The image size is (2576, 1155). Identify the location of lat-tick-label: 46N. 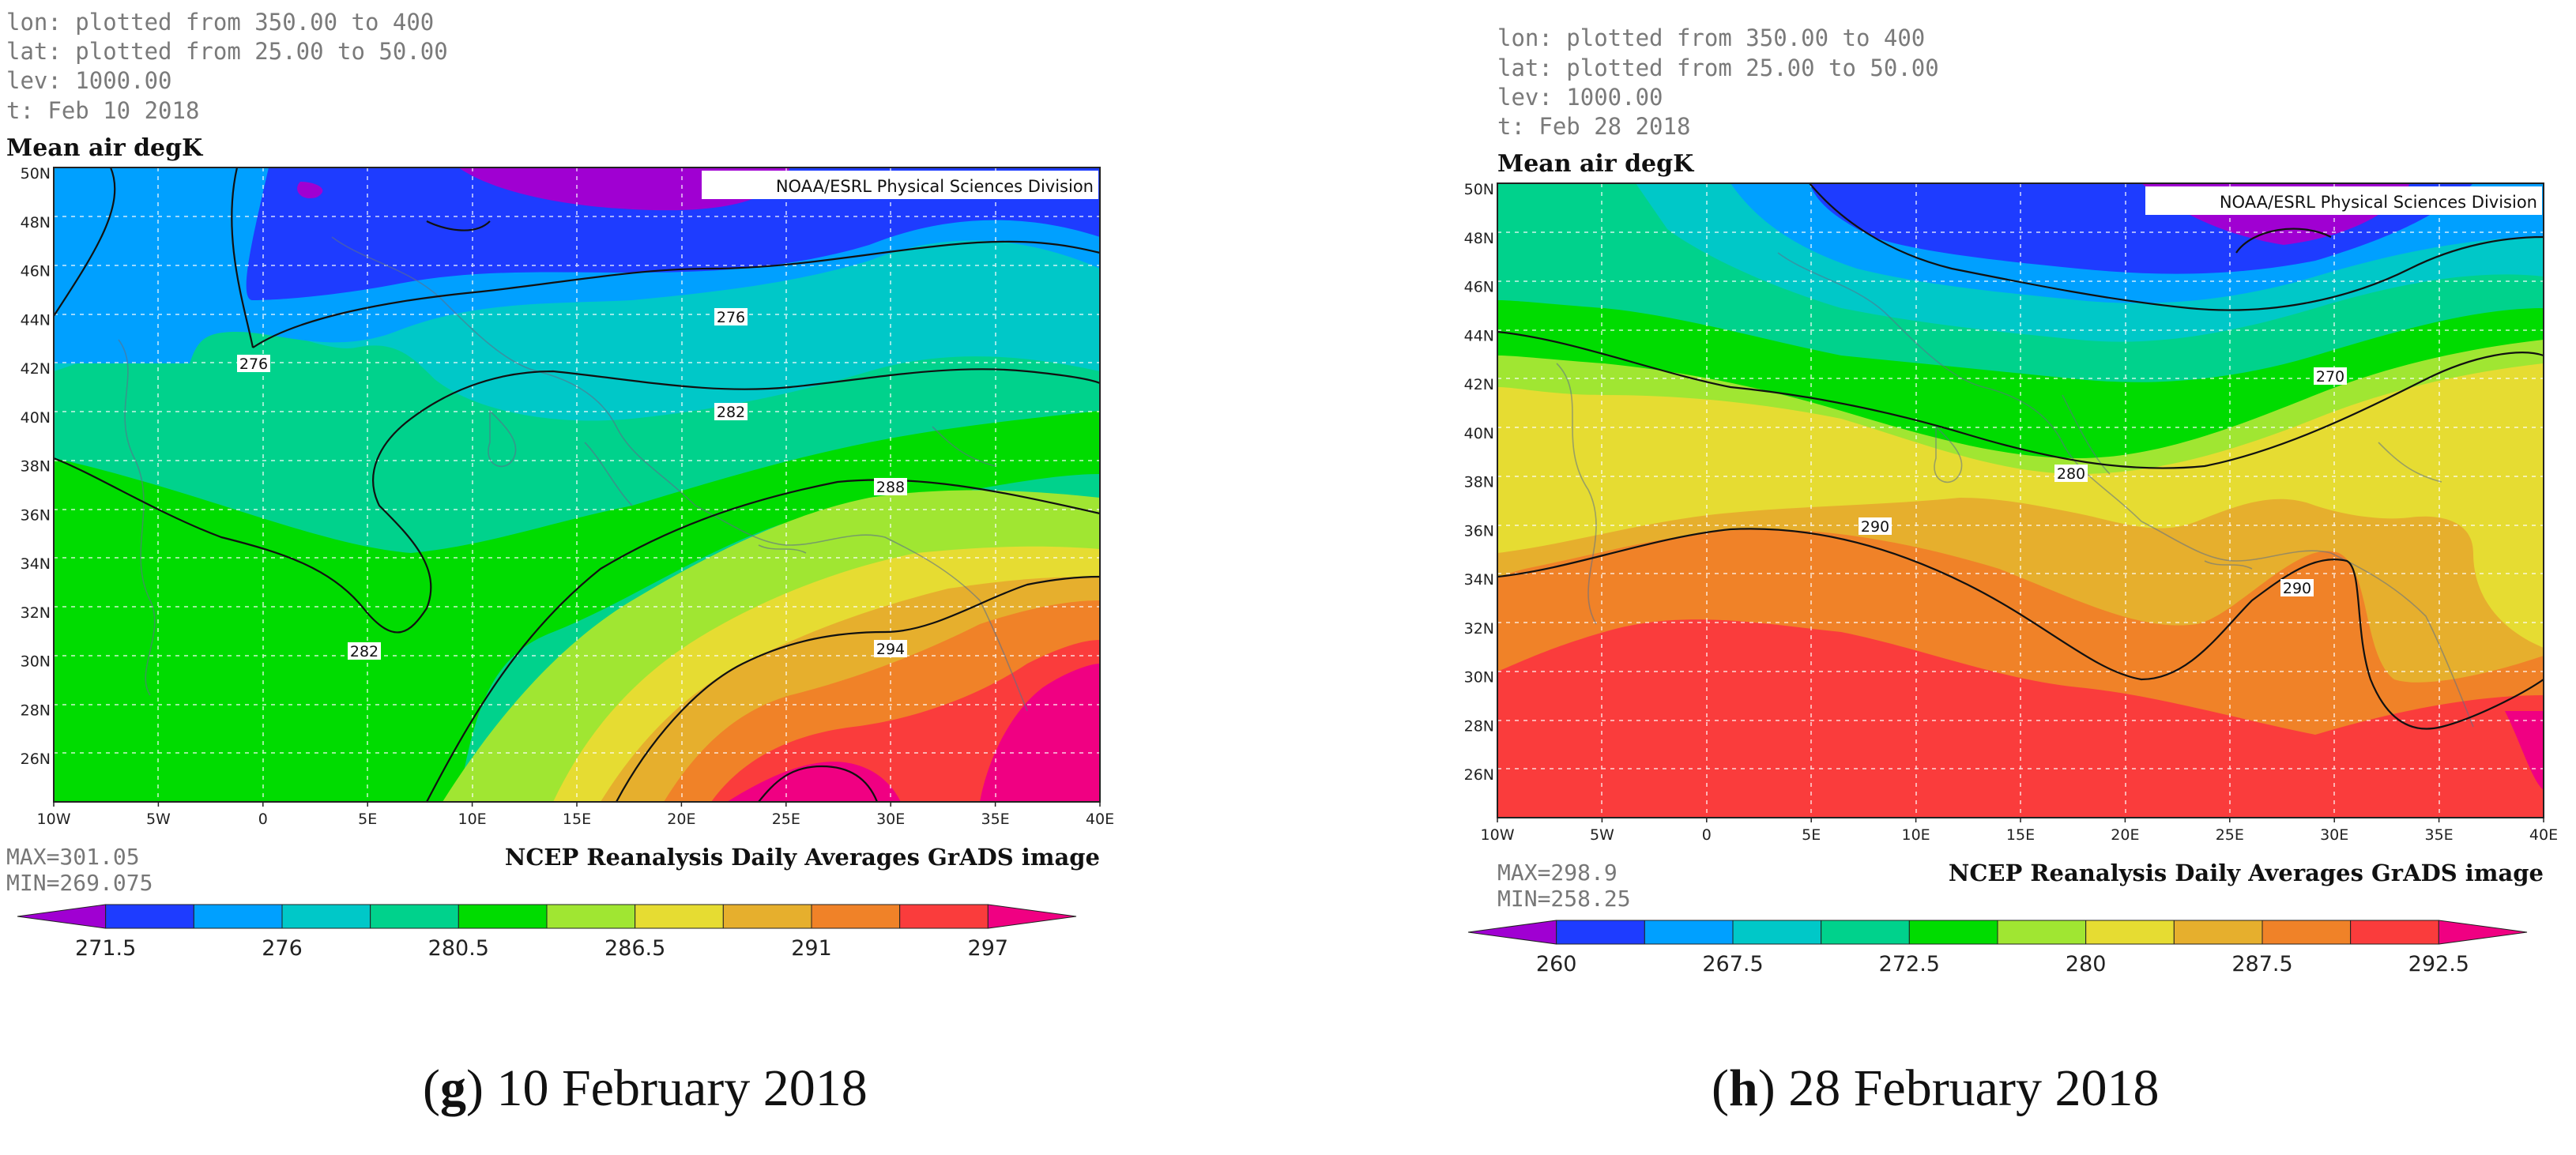
(36, 271).